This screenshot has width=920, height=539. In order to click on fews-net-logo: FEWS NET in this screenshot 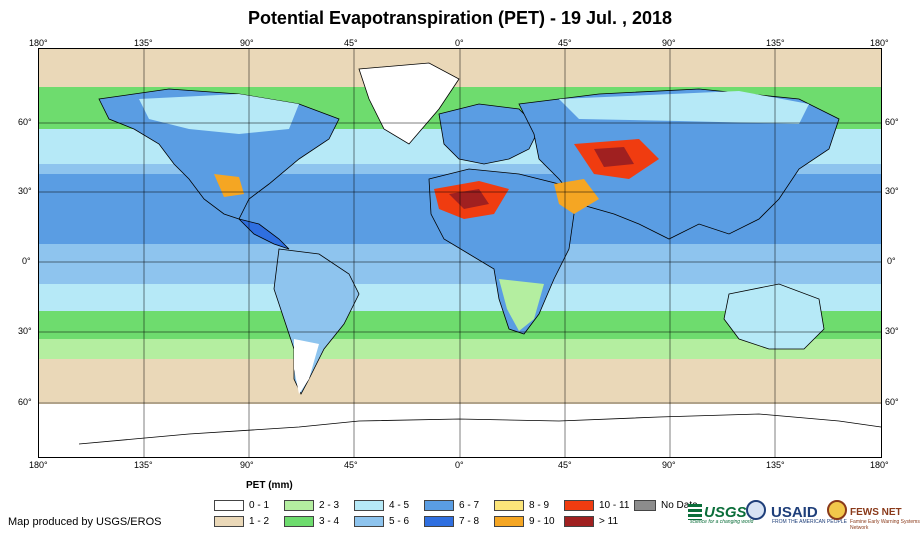, I will do `click(876, 512)`.